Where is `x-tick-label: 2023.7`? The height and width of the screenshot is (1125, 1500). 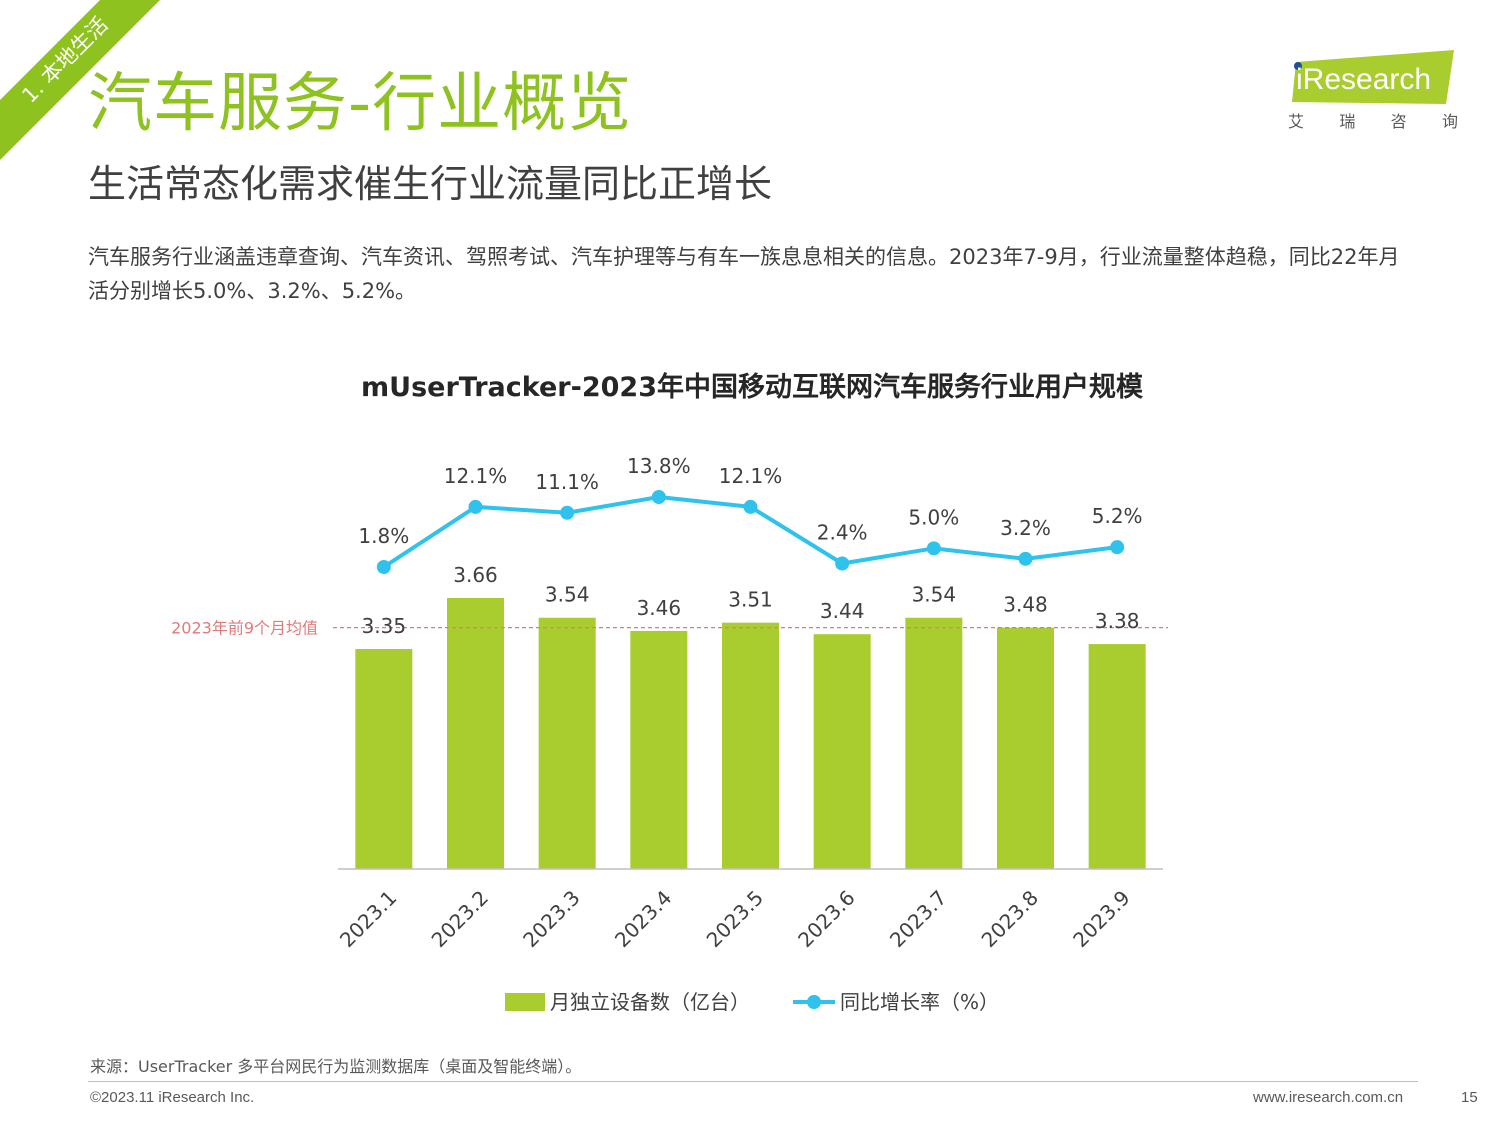 x-tick-label: 2023.7 is located at coordinates (918, 919).